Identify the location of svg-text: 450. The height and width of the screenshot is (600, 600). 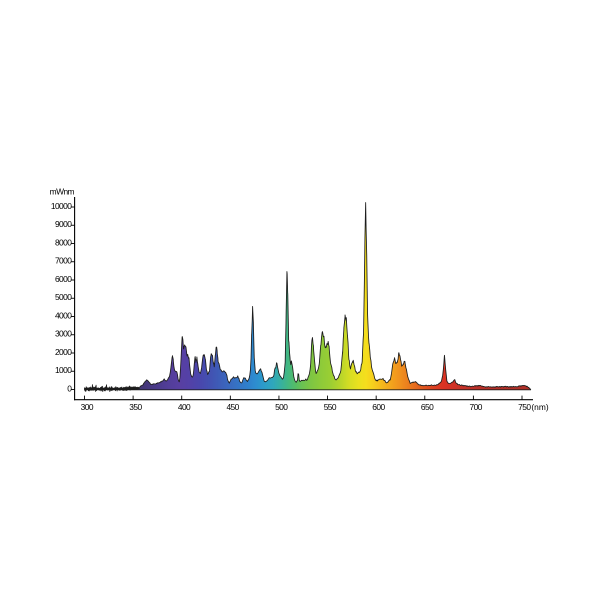
(232, 407).